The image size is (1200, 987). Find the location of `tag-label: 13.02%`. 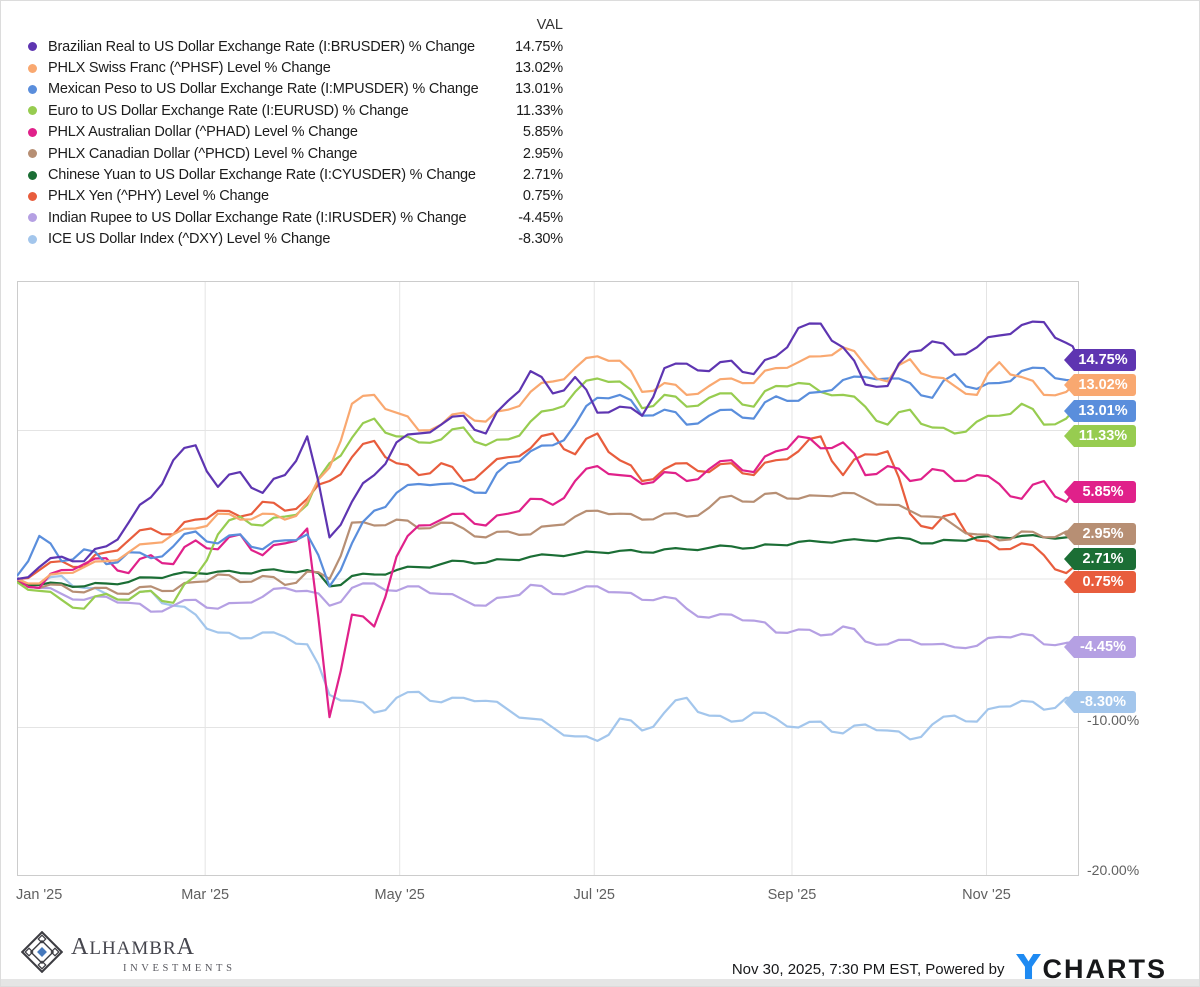

tag-label: 13.02% is located at coordinates (1105, 385).